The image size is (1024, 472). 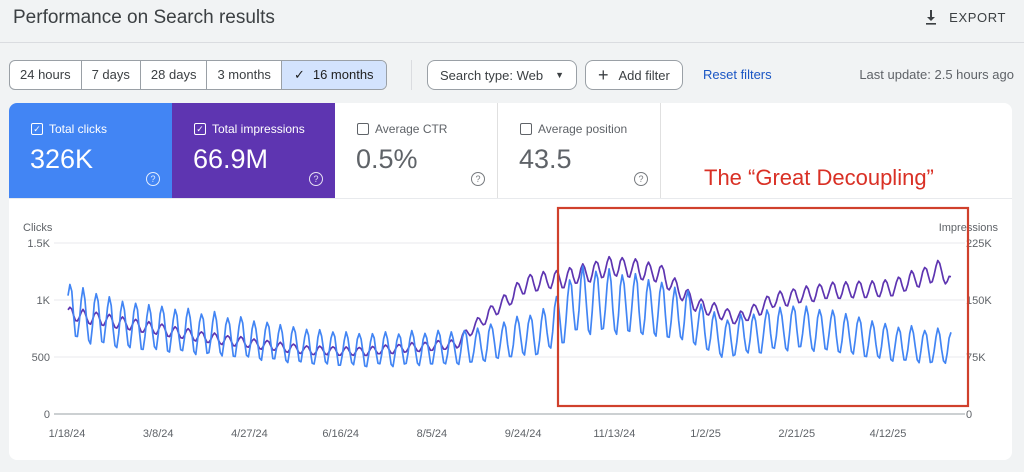 I want to click on date-range-16-months-label: 16 months, so click(x=343, y=74).